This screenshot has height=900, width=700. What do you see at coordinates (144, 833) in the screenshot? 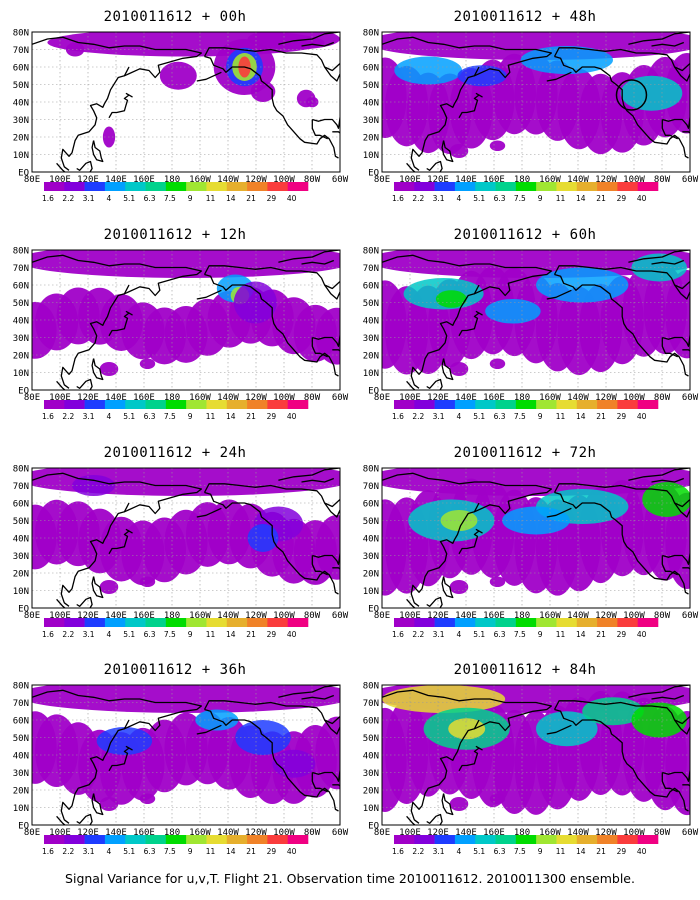
I see `lon-tick-label: 160E` at bounding box center [144, 833].